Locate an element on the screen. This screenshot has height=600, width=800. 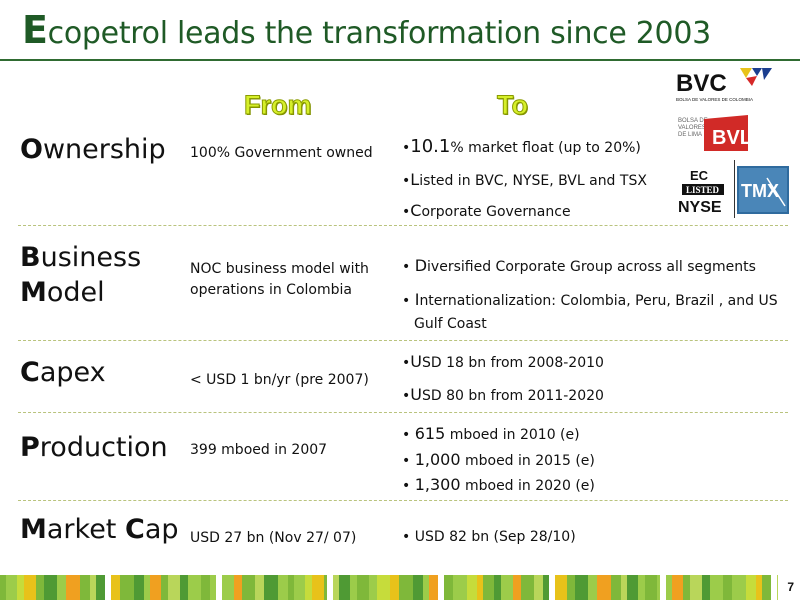
to-capex-1: •USD 18 bn from 2008-2010 is located at coordinates (503, 361).